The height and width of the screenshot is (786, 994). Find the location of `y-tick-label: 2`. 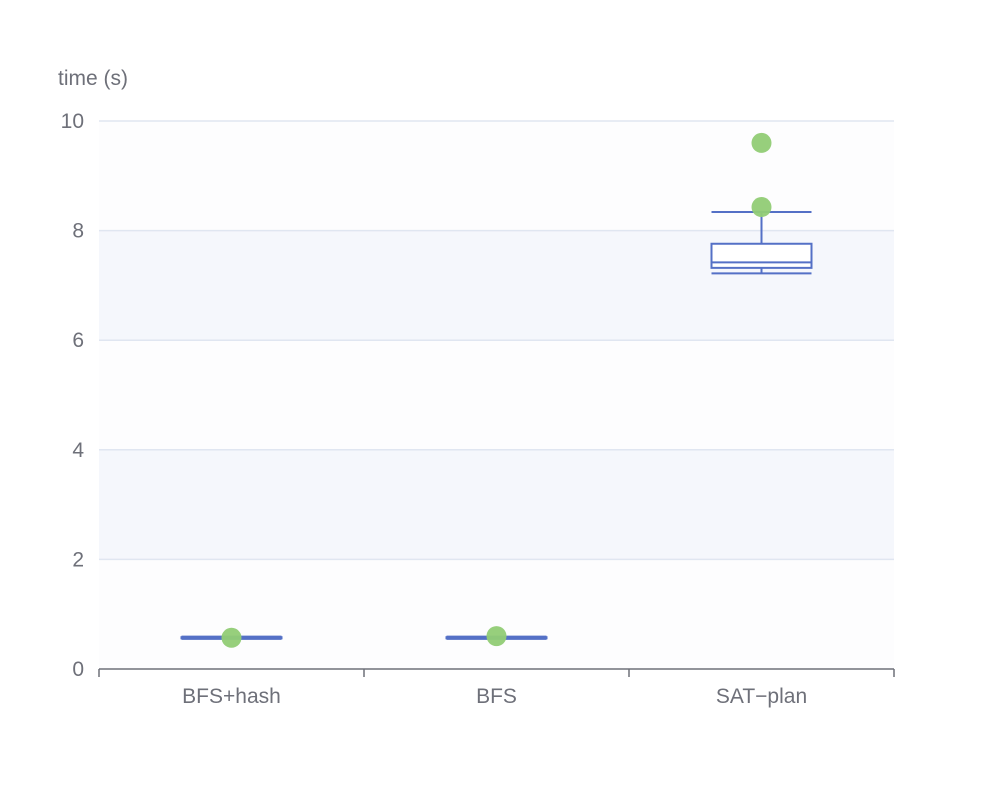

y-tick-label: 2 is located at coordinates (78, 559).